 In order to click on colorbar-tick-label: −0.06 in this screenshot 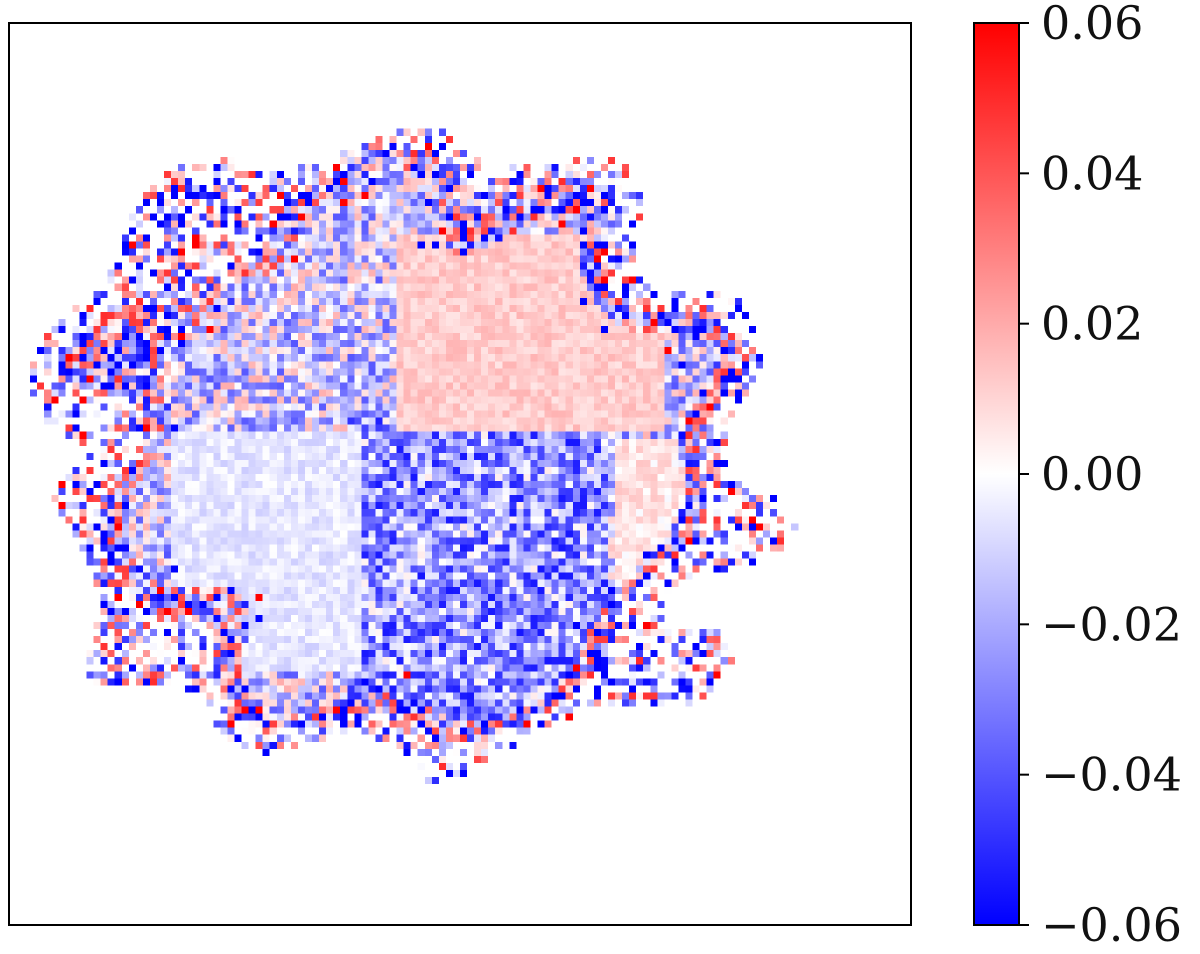, I will do `click(1111, 925)`.